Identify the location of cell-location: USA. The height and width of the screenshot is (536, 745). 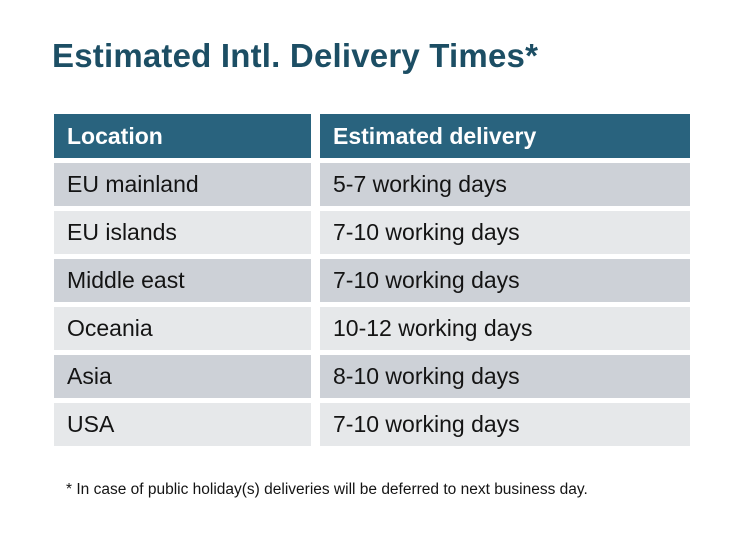
(182, 424).